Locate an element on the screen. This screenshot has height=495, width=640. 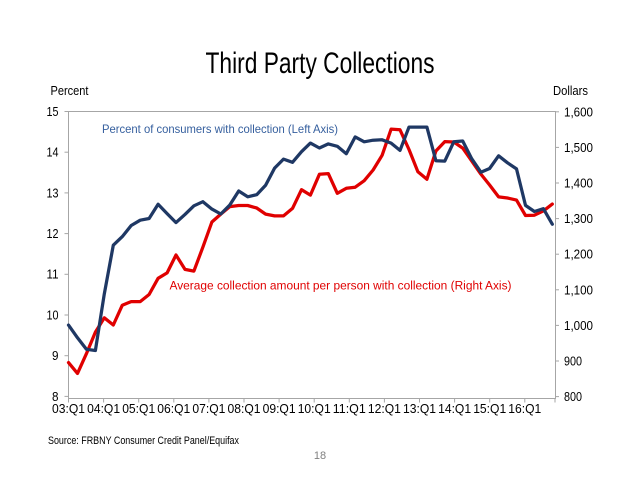
svg-text: 1,300 is located at coordinates (578, 219).